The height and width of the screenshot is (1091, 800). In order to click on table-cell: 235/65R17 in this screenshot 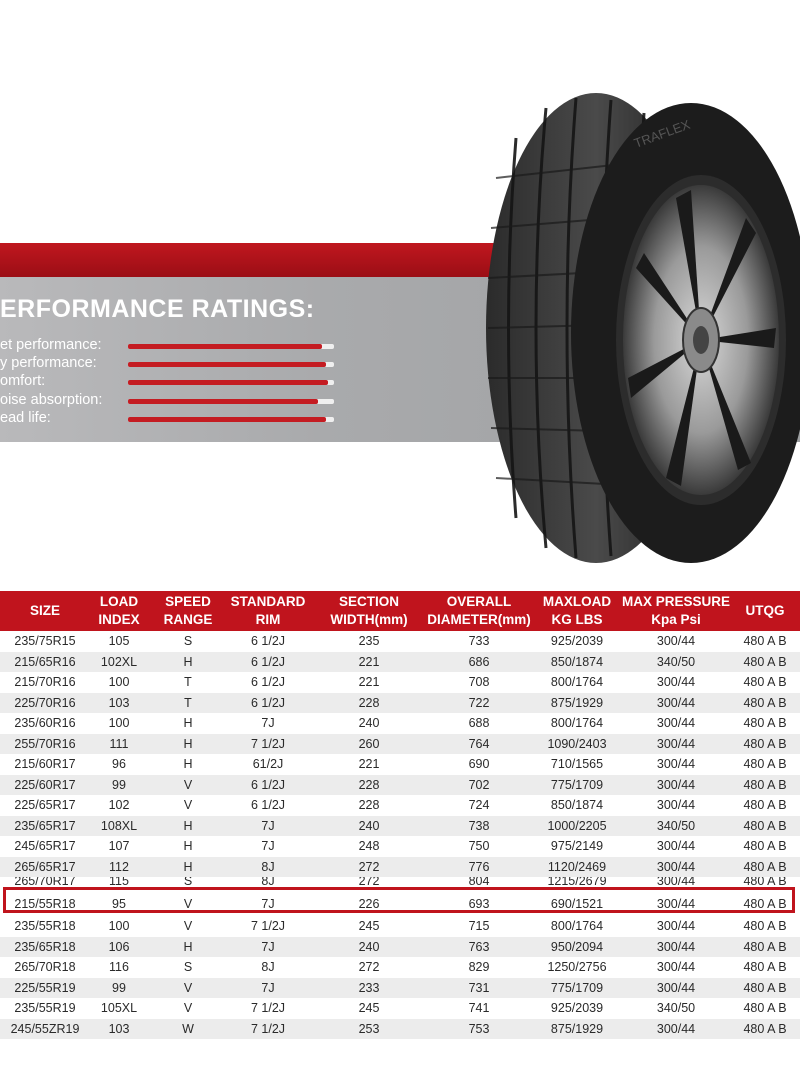, I will do `click(45, 825)`.